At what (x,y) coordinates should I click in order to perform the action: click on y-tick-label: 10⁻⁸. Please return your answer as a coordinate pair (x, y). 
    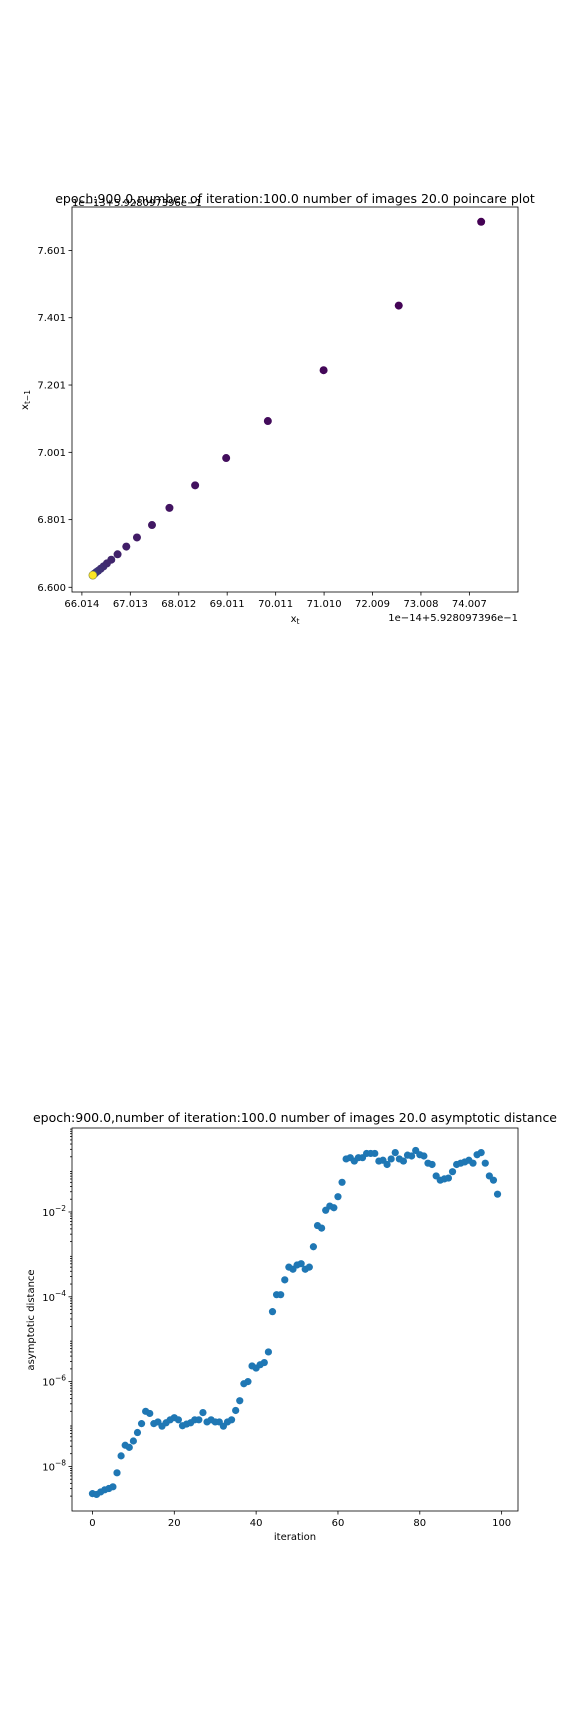
    Looking at the image, I should click on (54, 1465).